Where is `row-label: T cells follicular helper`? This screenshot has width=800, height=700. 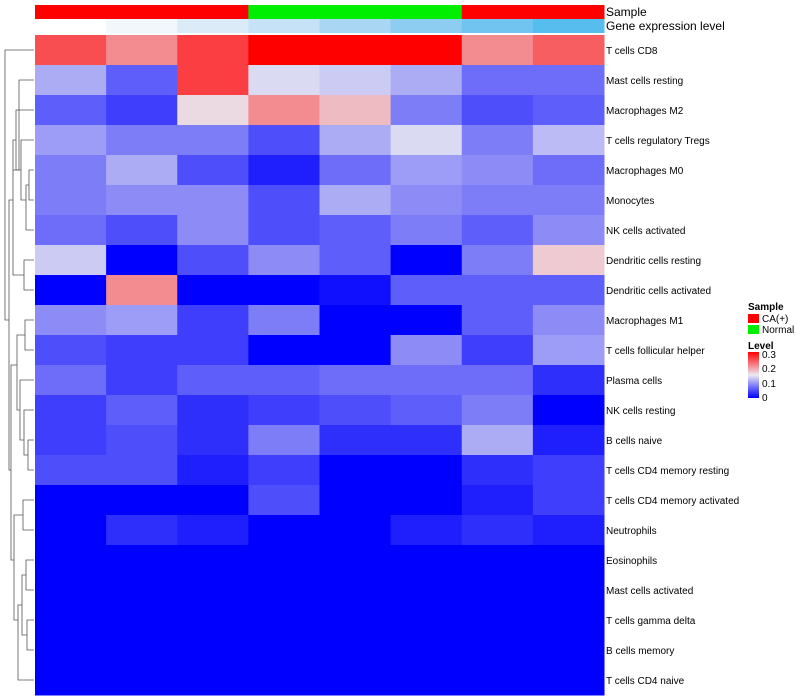
row-label: T cells follicular helper is located at coordinates (655, 351).